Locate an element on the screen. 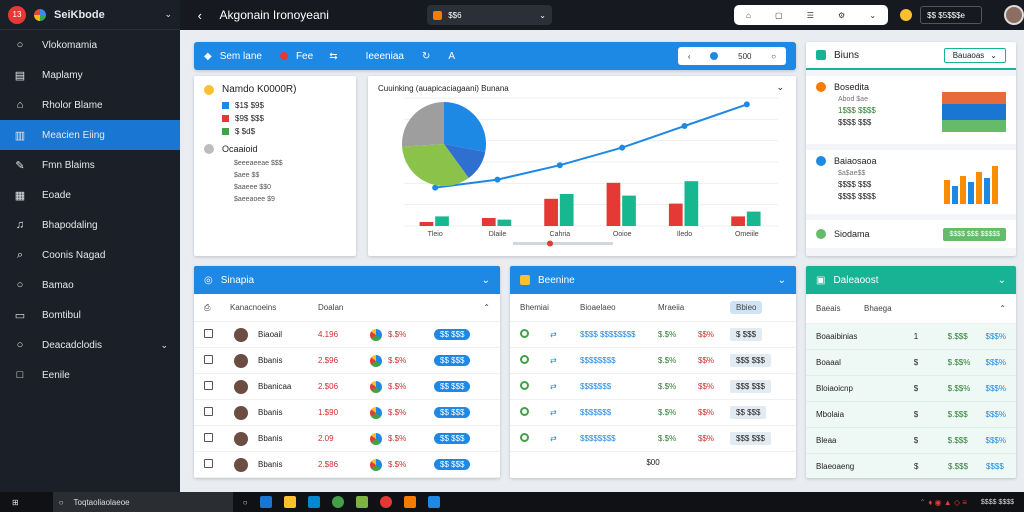 The image size is (1024, 512). column-header: Bhaega is located at coordinates (878, 308).